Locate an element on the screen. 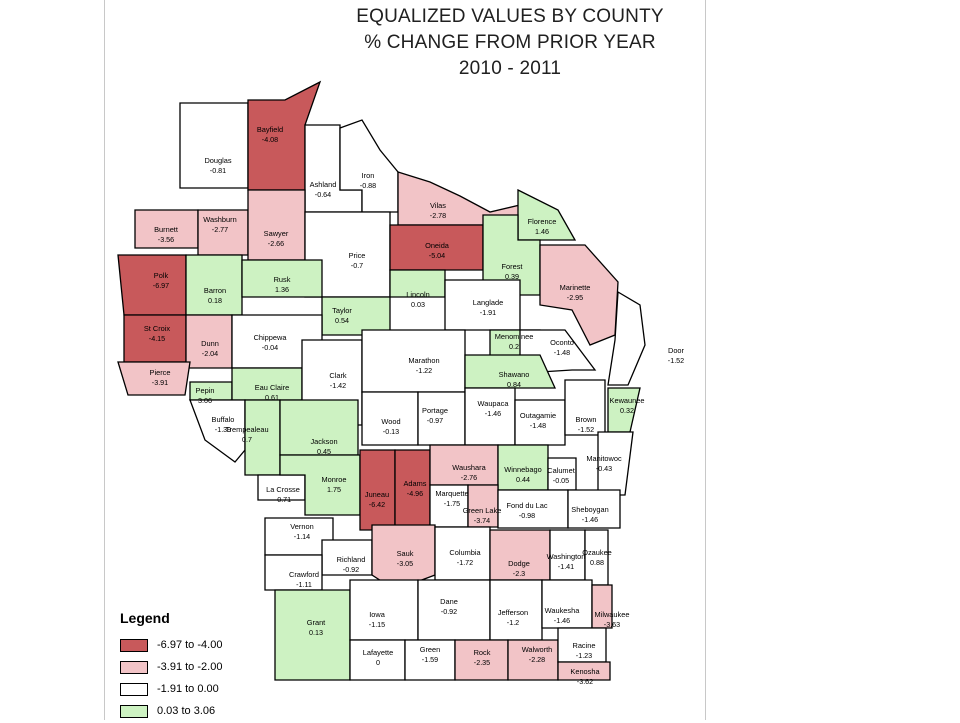 The width and height of the screenshot is (960, 723). county-value-richland: -0.92 is located at coordinates (351, 569).